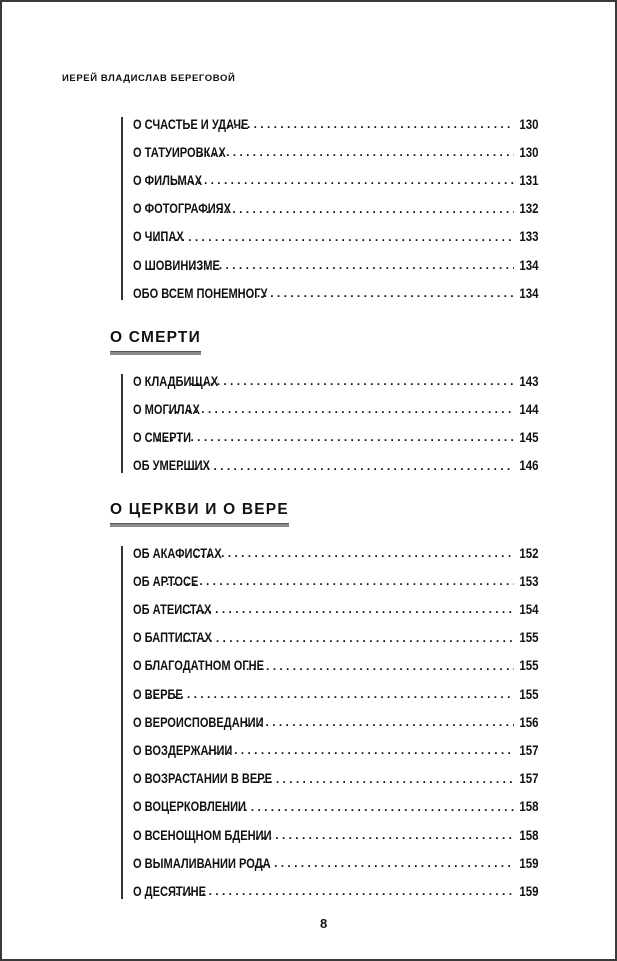 Image resolution: width=617 pixels, height=961 pixels. Describe the element at coordinates (176, 381) in the screenshot. I see `toc-entry-title: О КЛАДБИЩАХ` at that location.